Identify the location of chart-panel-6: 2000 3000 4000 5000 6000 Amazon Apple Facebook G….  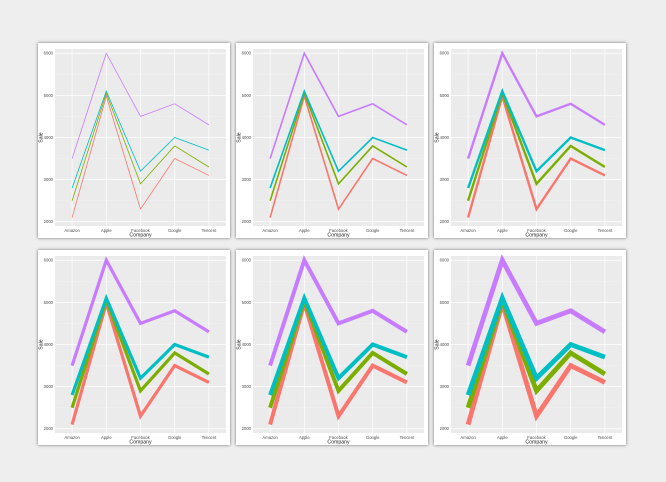
(530, 347).